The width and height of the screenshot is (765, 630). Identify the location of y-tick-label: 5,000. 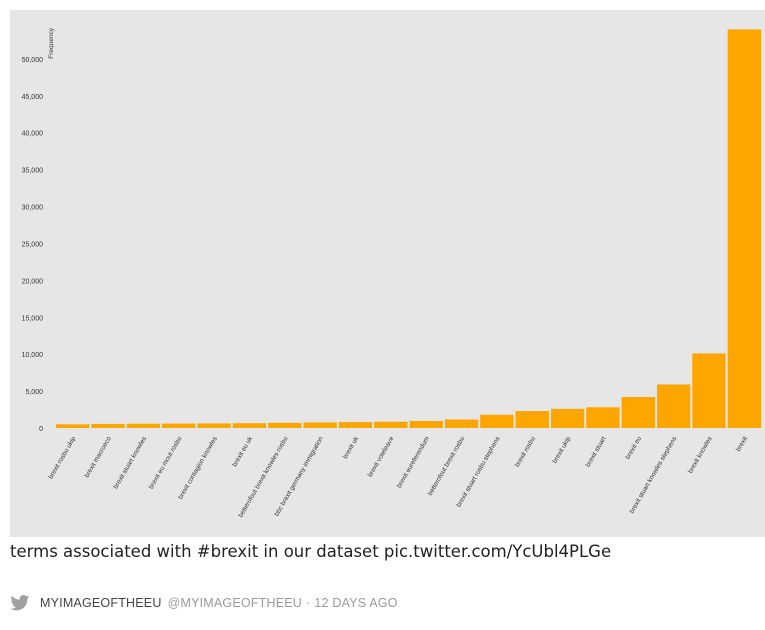
(34, 392).